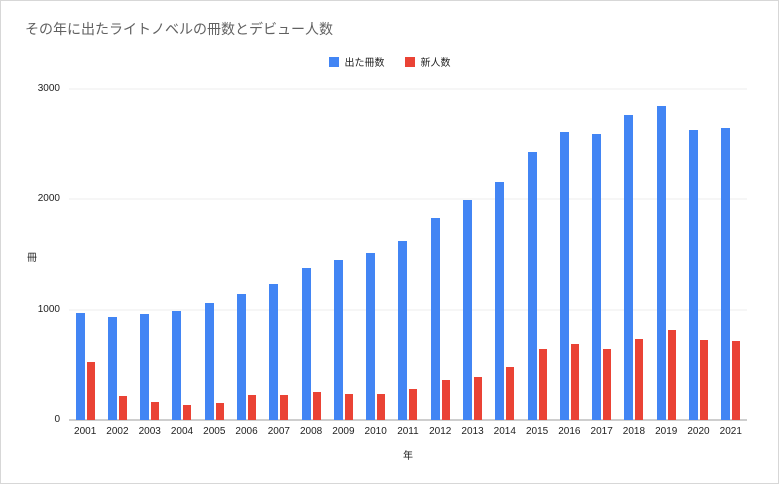 The height and width of the screenshot is (484, 779). Describe the element at coordinates (85, 431) in the screenshot. I see `x-tick-label: 2001` at that location.